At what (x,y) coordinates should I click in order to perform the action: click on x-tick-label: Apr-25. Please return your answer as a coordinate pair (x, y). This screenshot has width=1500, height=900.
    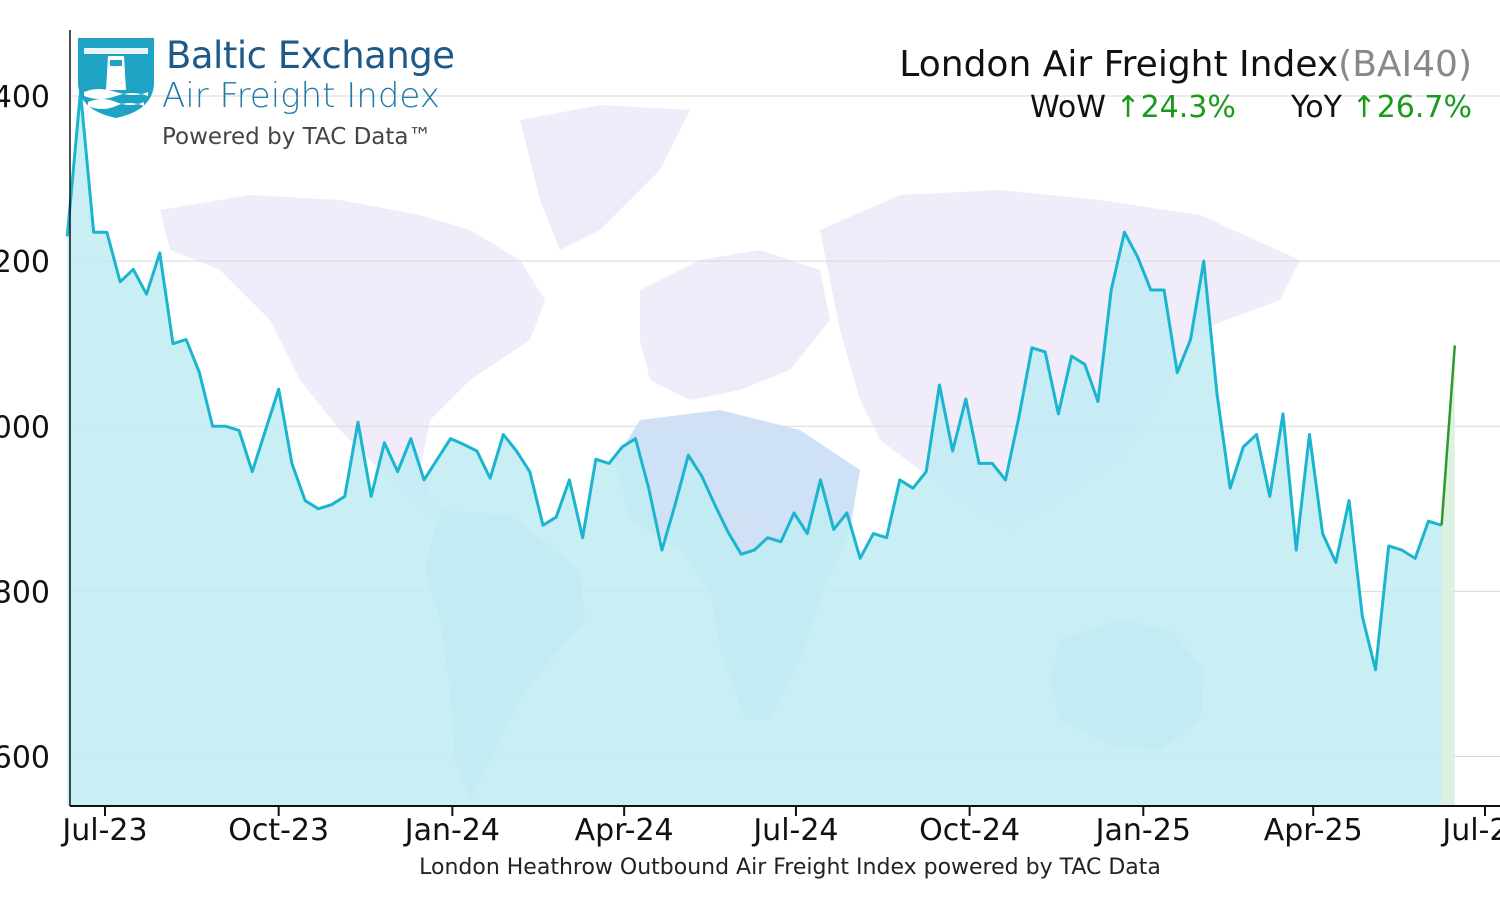
    Looking at the image, I should click on (1313, 830).